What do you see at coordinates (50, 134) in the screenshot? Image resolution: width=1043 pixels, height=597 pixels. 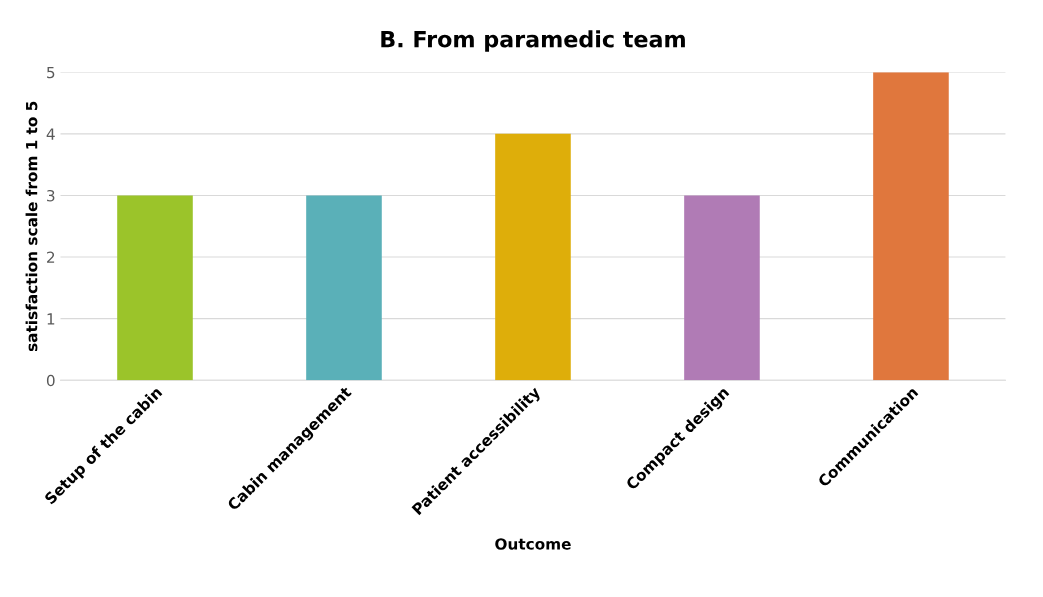 I see `y-tick-label: 4` at bounding box center [50, 134].